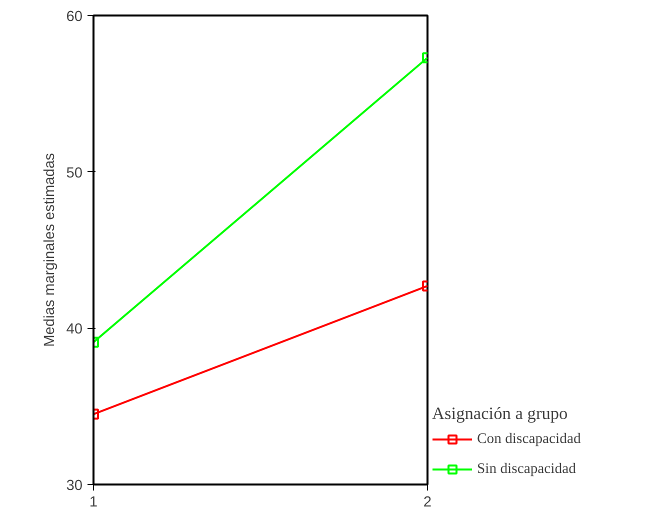  Describe the element at coordinates (427, 502) in the screenshot. I see `x-tick-label: 2` at that location.